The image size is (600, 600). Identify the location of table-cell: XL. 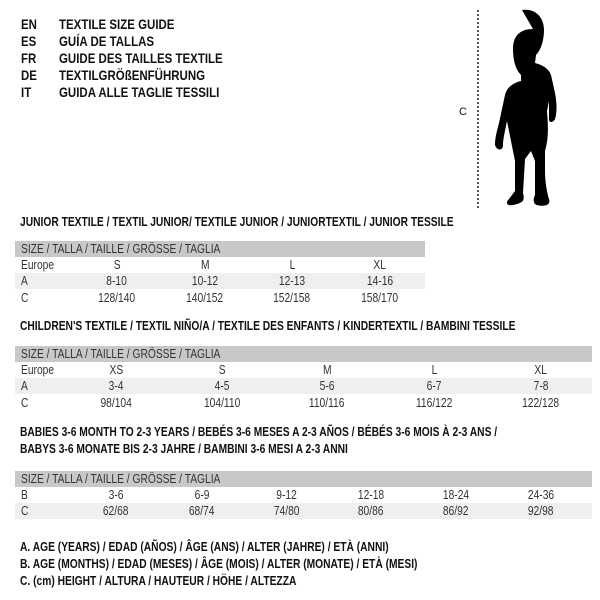
(380, 265).